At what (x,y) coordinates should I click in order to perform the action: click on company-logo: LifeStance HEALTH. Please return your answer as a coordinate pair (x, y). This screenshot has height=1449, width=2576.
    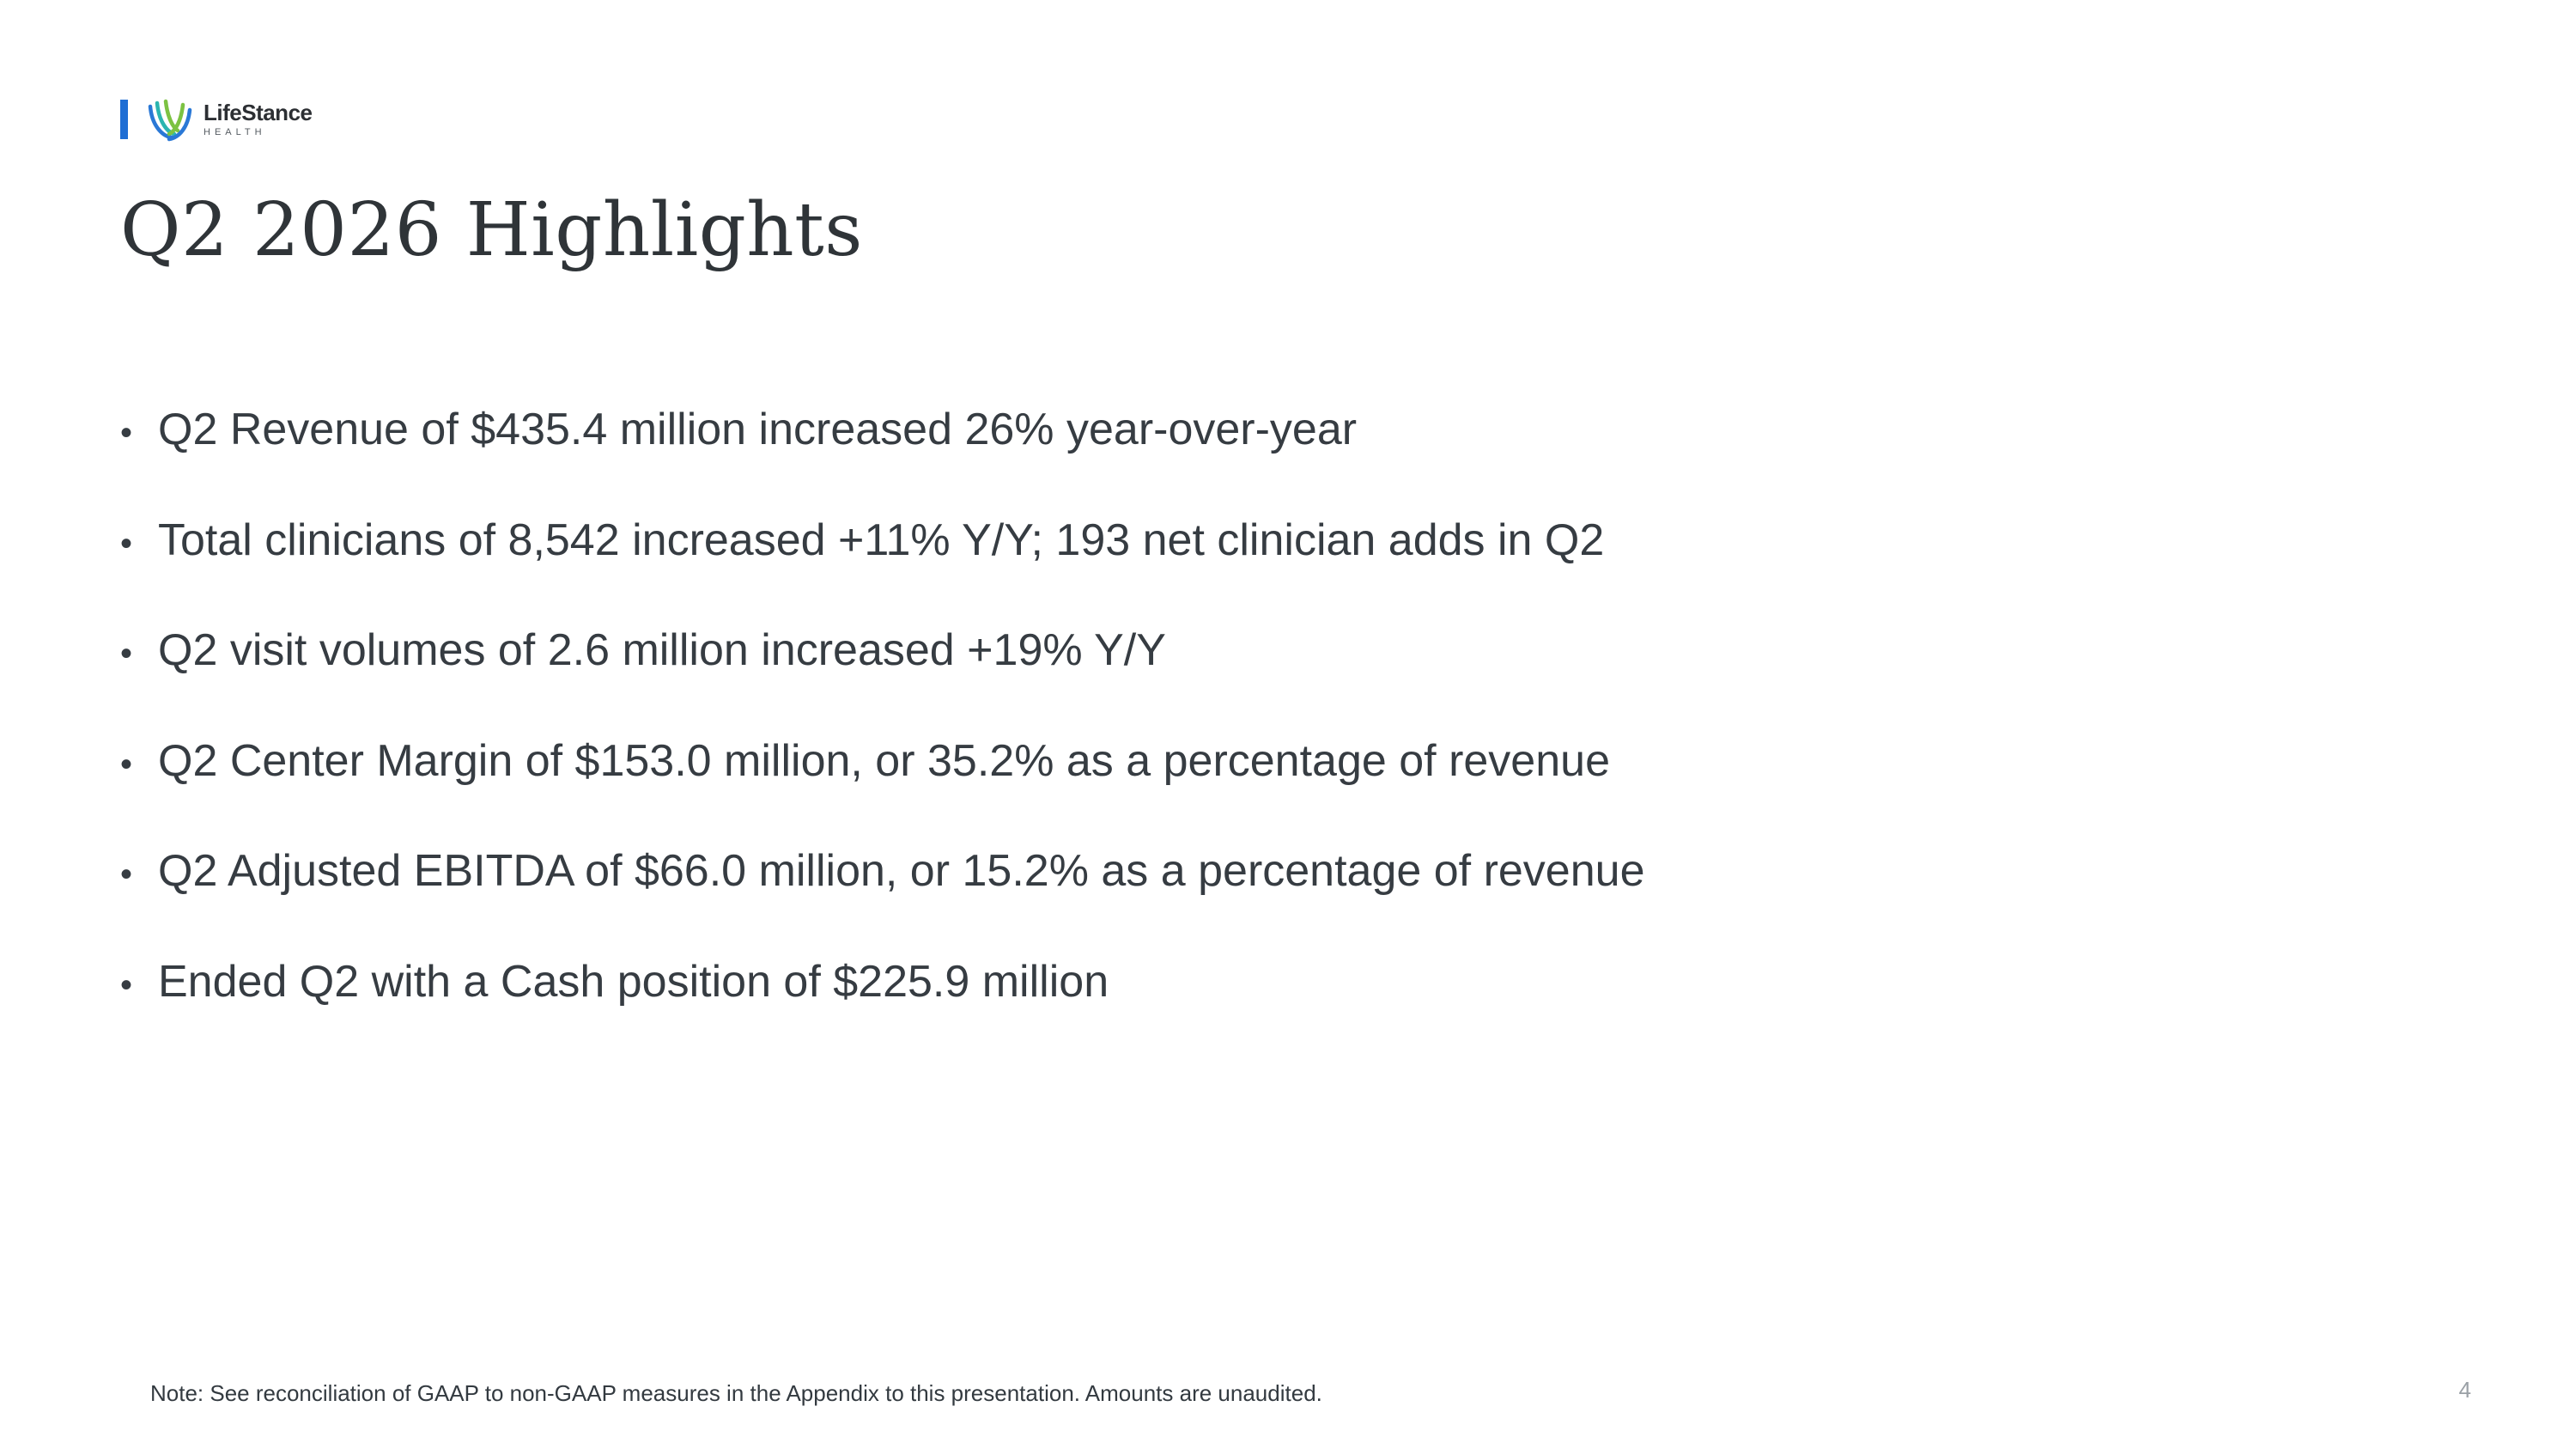
    Looking at the image, I should click on (217, 119).